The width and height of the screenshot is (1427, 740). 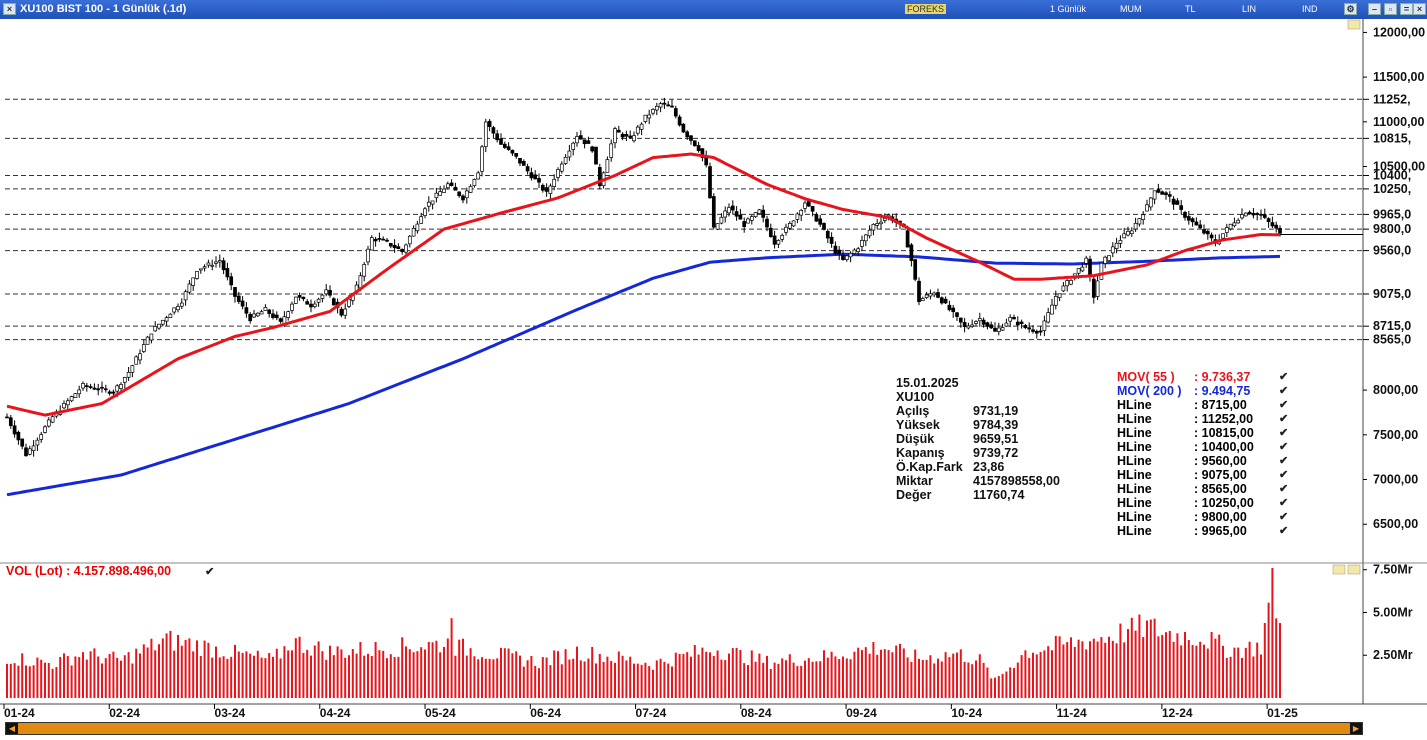 I want to click on legend-row: HLine: 9075,00 ✔, so click(x=1207, y=475).